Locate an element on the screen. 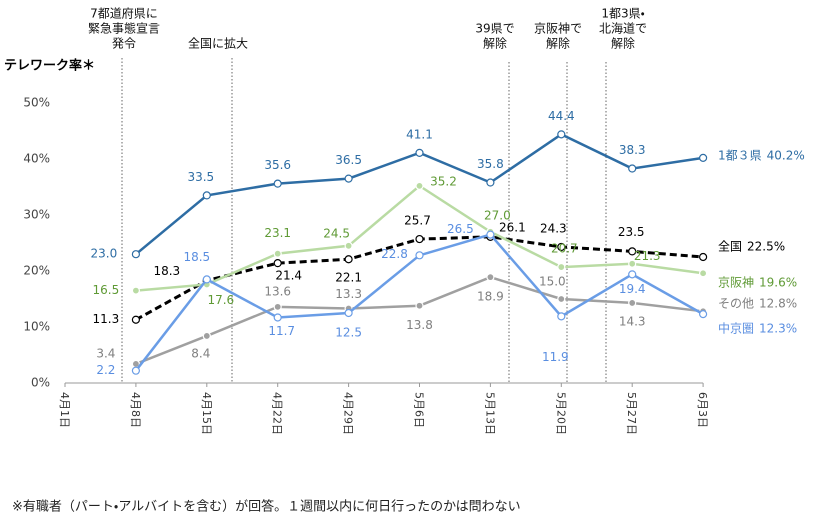 The width and height of the screenshot is (822, 522). footnote: ※有職者（パート・アルバイトを含む）が回答。１週間以内に何日行ったのかは問わない is located at coordinates (266, 507).